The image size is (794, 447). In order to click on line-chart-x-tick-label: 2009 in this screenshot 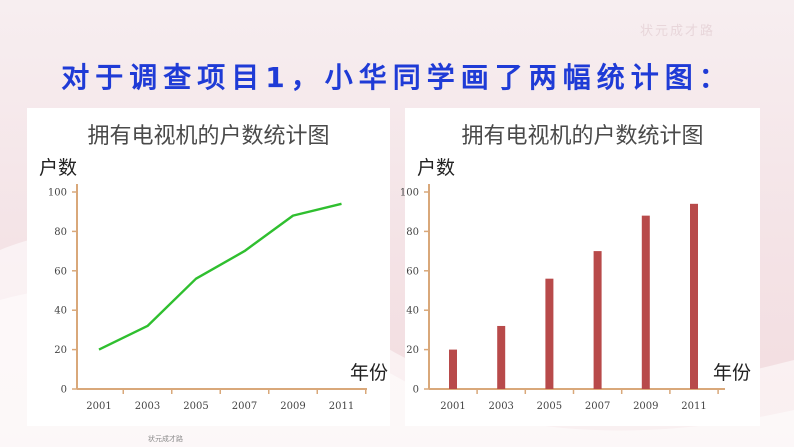, I will do `click(292, 406)`.